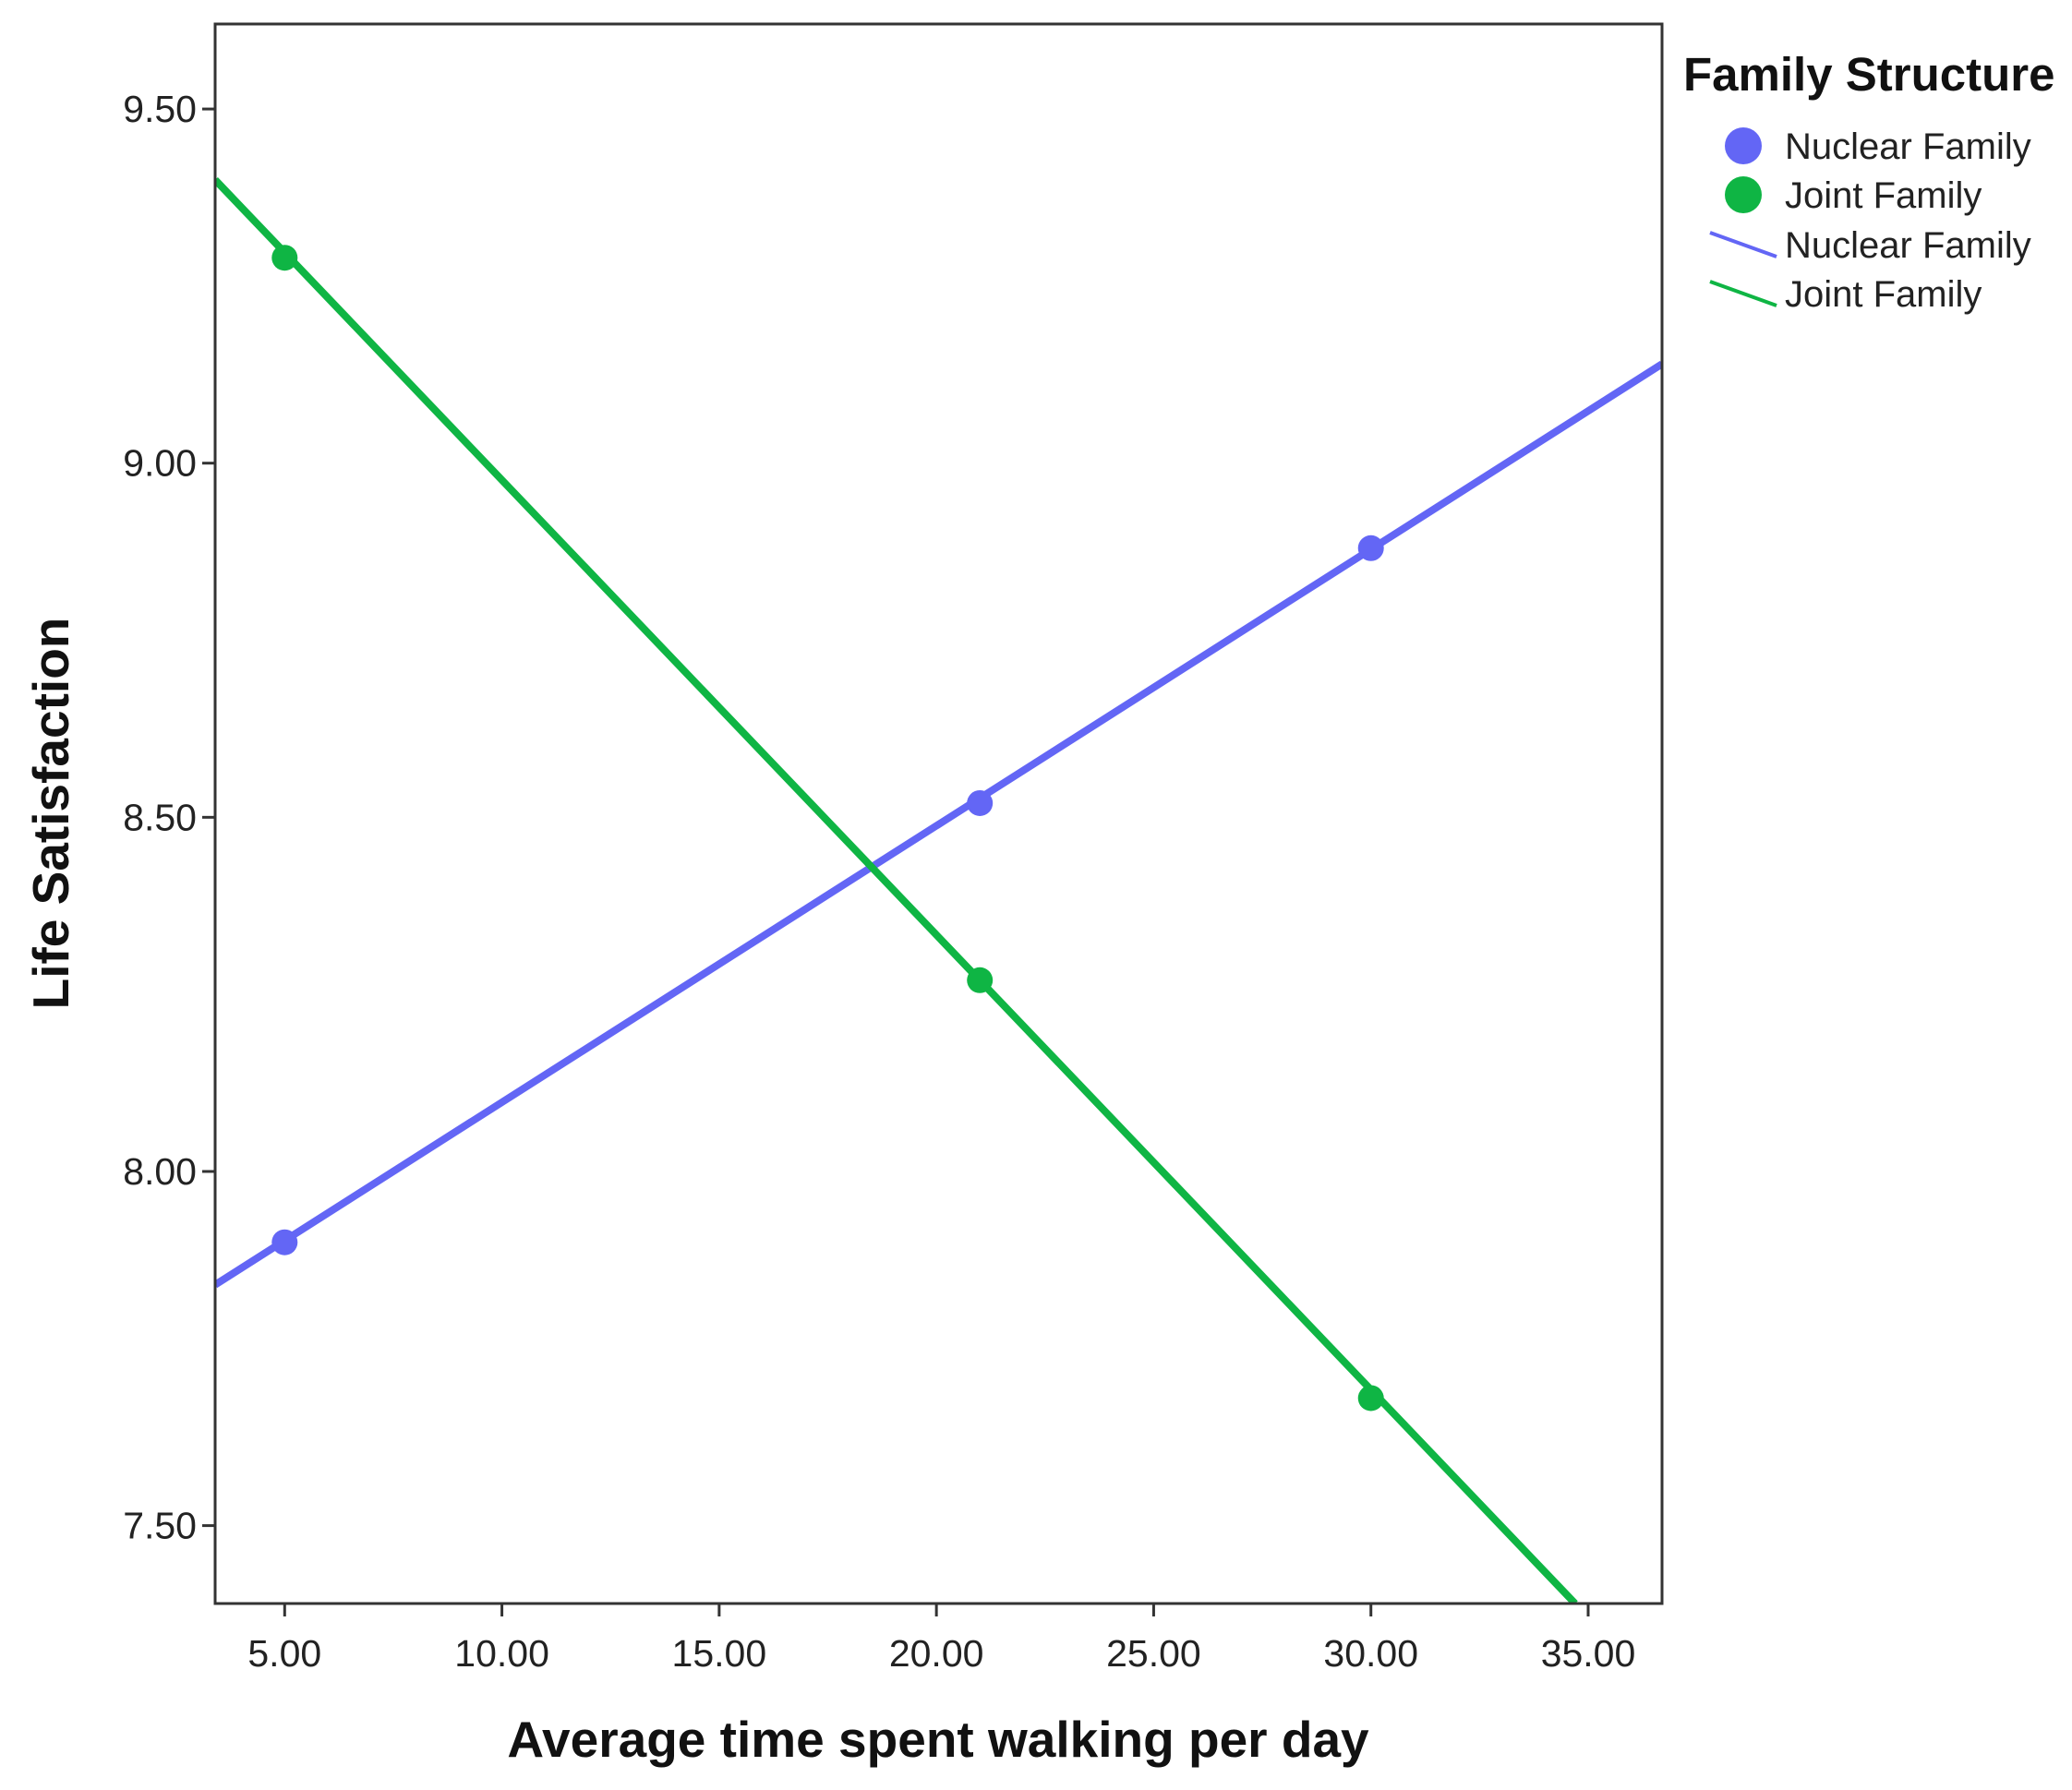 The height and width of the screenshot is (1790, 2072). What do you see at coordinates (501, 1653) in the screenshot?
I see `x-tick-label: 10.00` at bounding box center [501, 1653].